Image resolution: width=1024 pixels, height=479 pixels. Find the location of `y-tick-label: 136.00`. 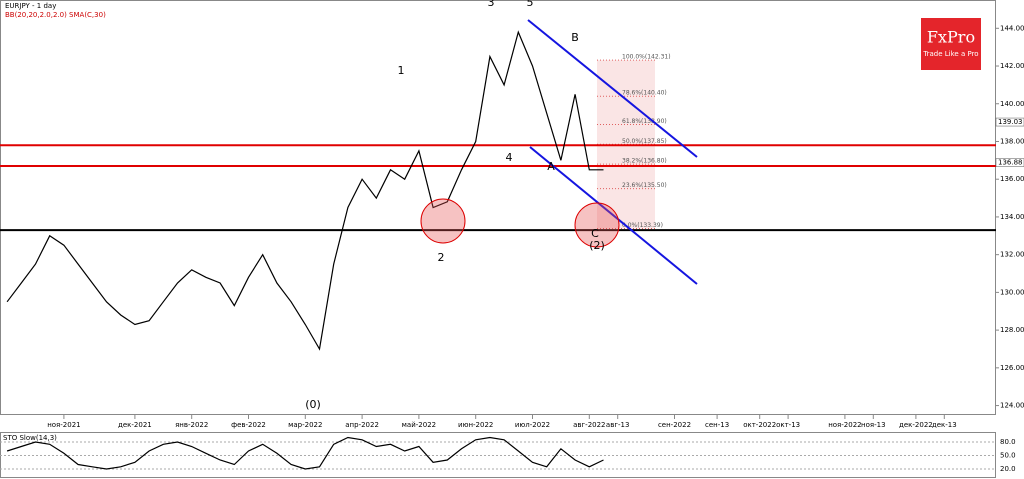

y-tick-label: 136.00 is located at coordinates (1012, 179).